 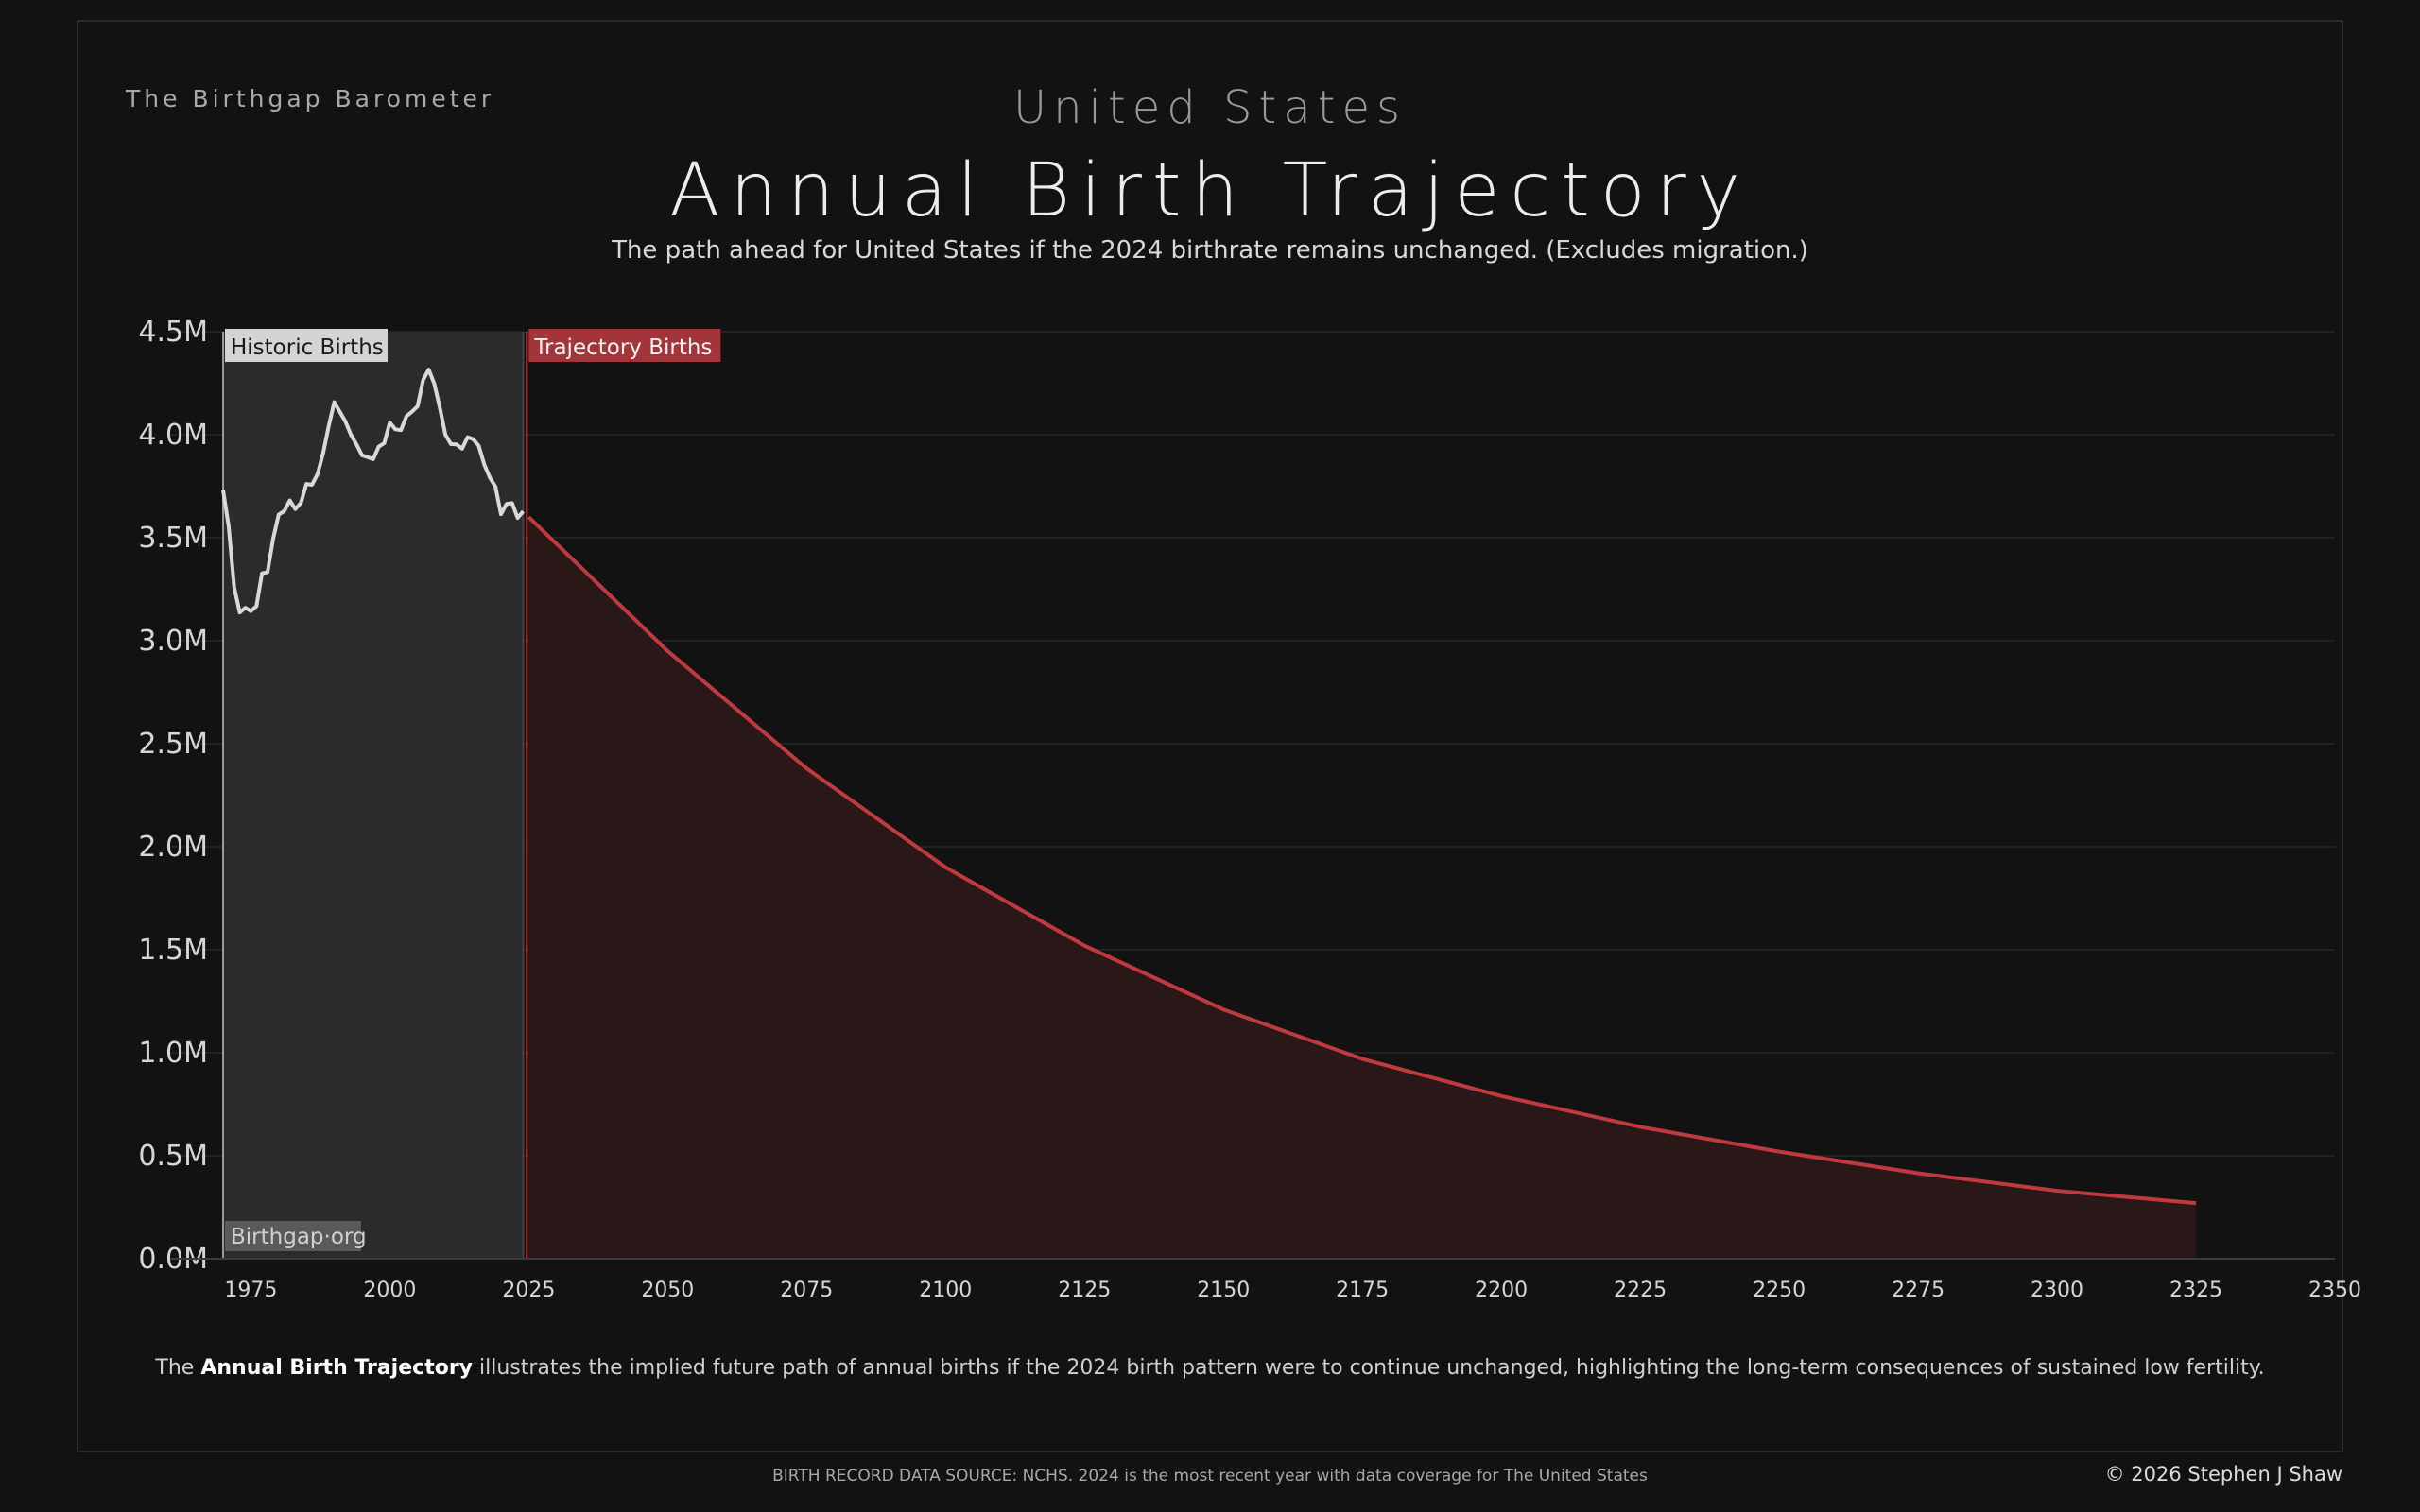 What do you see at coordinates (178, 1368) in the screenshot?
I see `caption-prefix: The` at bounding box center [178, 1368].